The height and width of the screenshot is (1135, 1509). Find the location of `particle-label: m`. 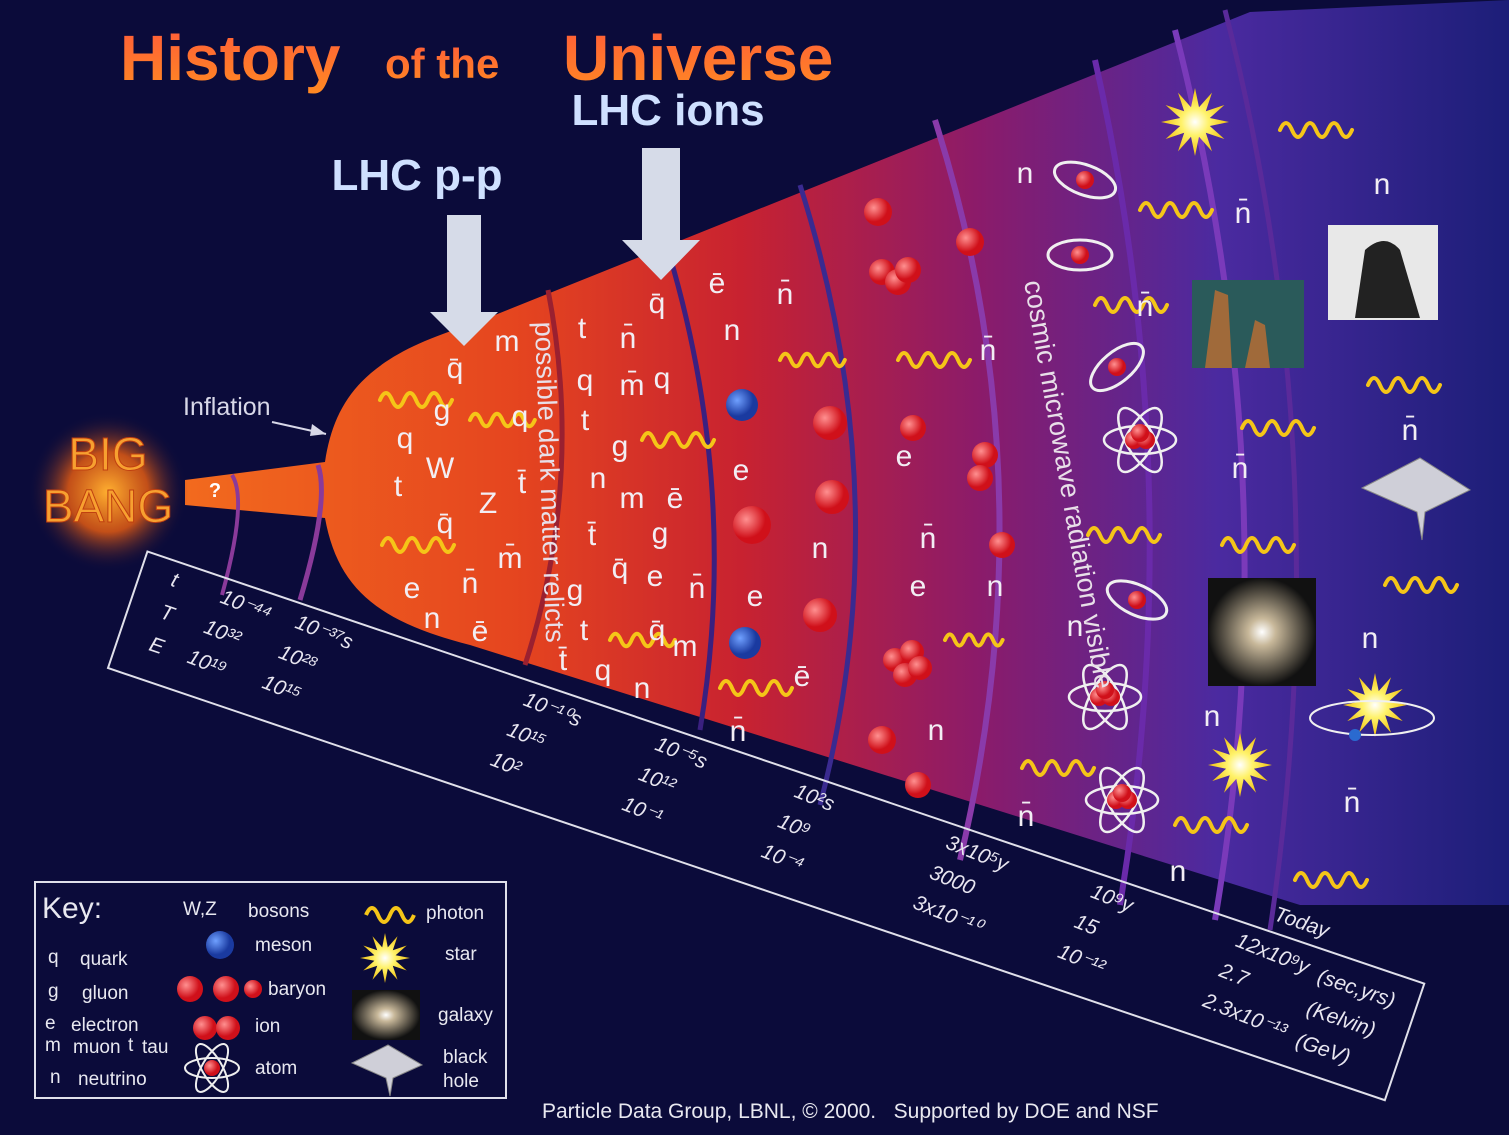

particle-label: m is located at coordinates (507, 341).